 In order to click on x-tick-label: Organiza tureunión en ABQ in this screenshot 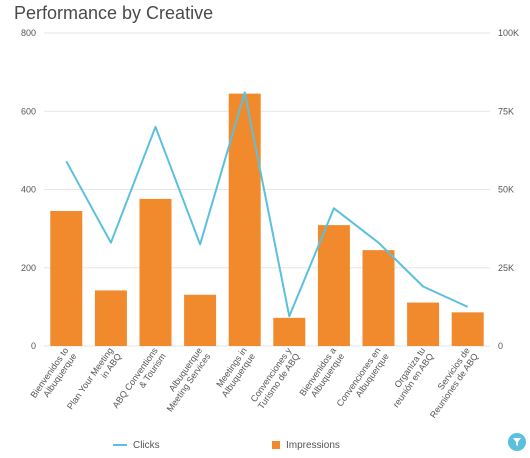, I will do `click(409, 378)`.